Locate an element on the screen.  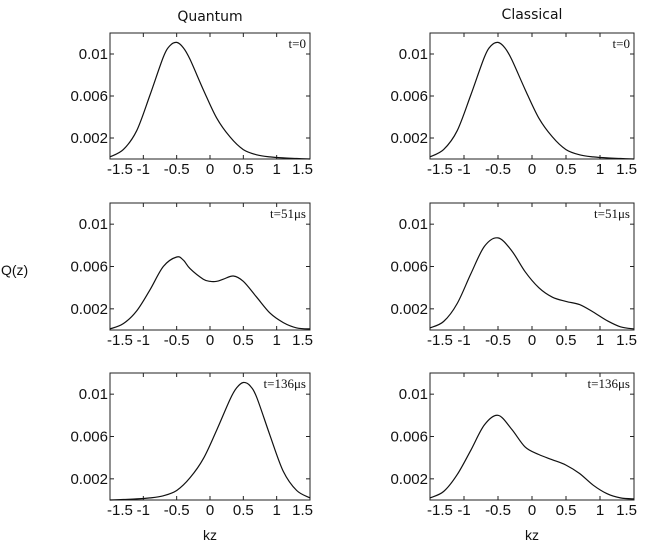
subplot-classical-1: -1.5 -1 -0.5 0 0.5 1 1.5 0.002 0.006 0.01 t=0 is located at coordinates (513, 105).